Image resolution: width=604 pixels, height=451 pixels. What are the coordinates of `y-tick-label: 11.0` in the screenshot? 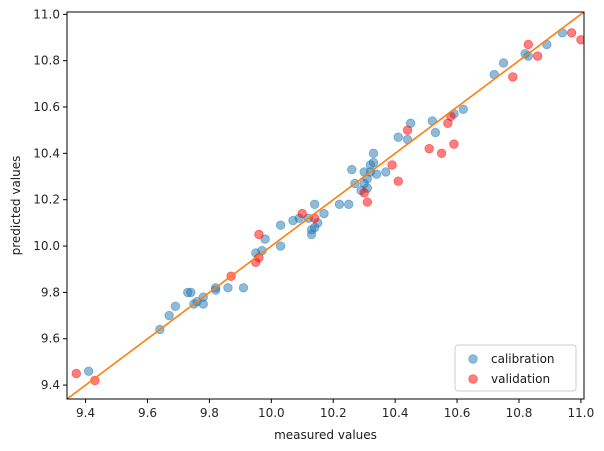 It's located at (46, 14).